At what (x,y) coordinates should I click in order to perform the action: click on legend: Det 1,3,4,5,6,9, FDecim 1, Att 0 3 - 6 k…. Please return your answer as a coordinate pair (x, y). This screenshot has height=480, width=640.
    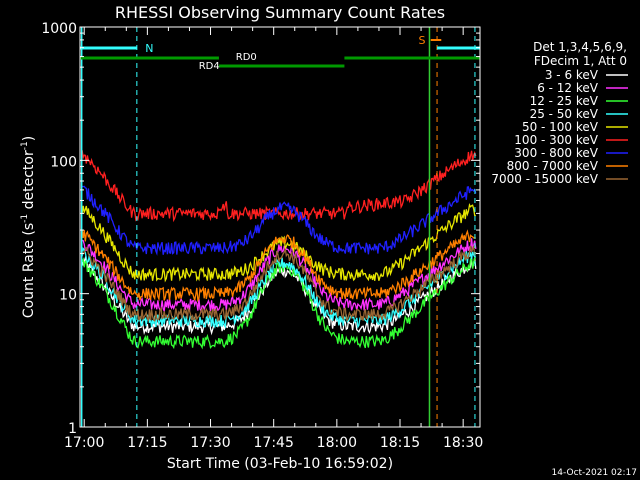
    Looking at the image, I should click on (559, 113).